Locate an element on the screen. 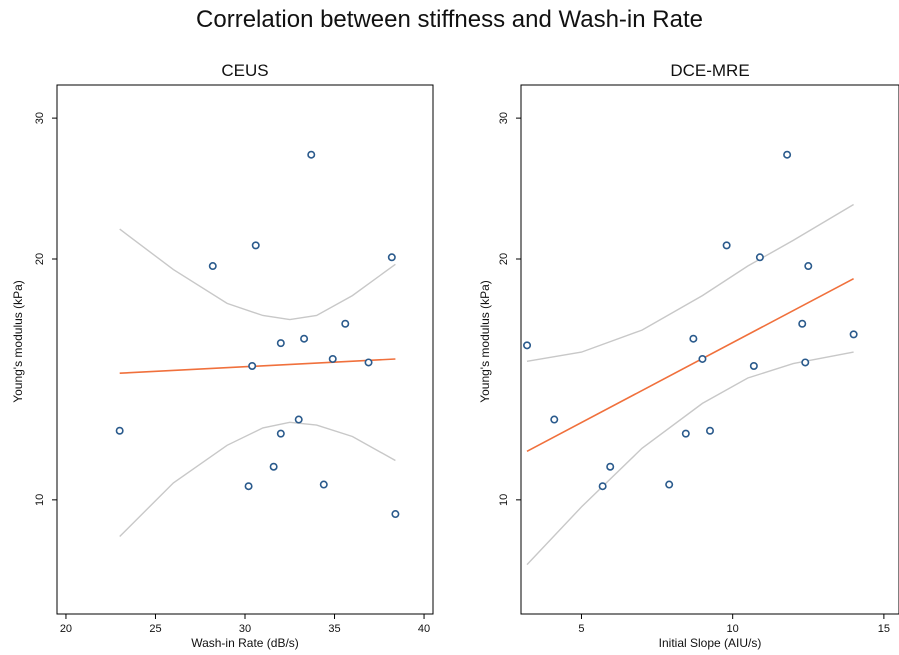 The height and width of the screenshot is (655, 899). x-tick-label: 35 is located at coordinates (334, 629).